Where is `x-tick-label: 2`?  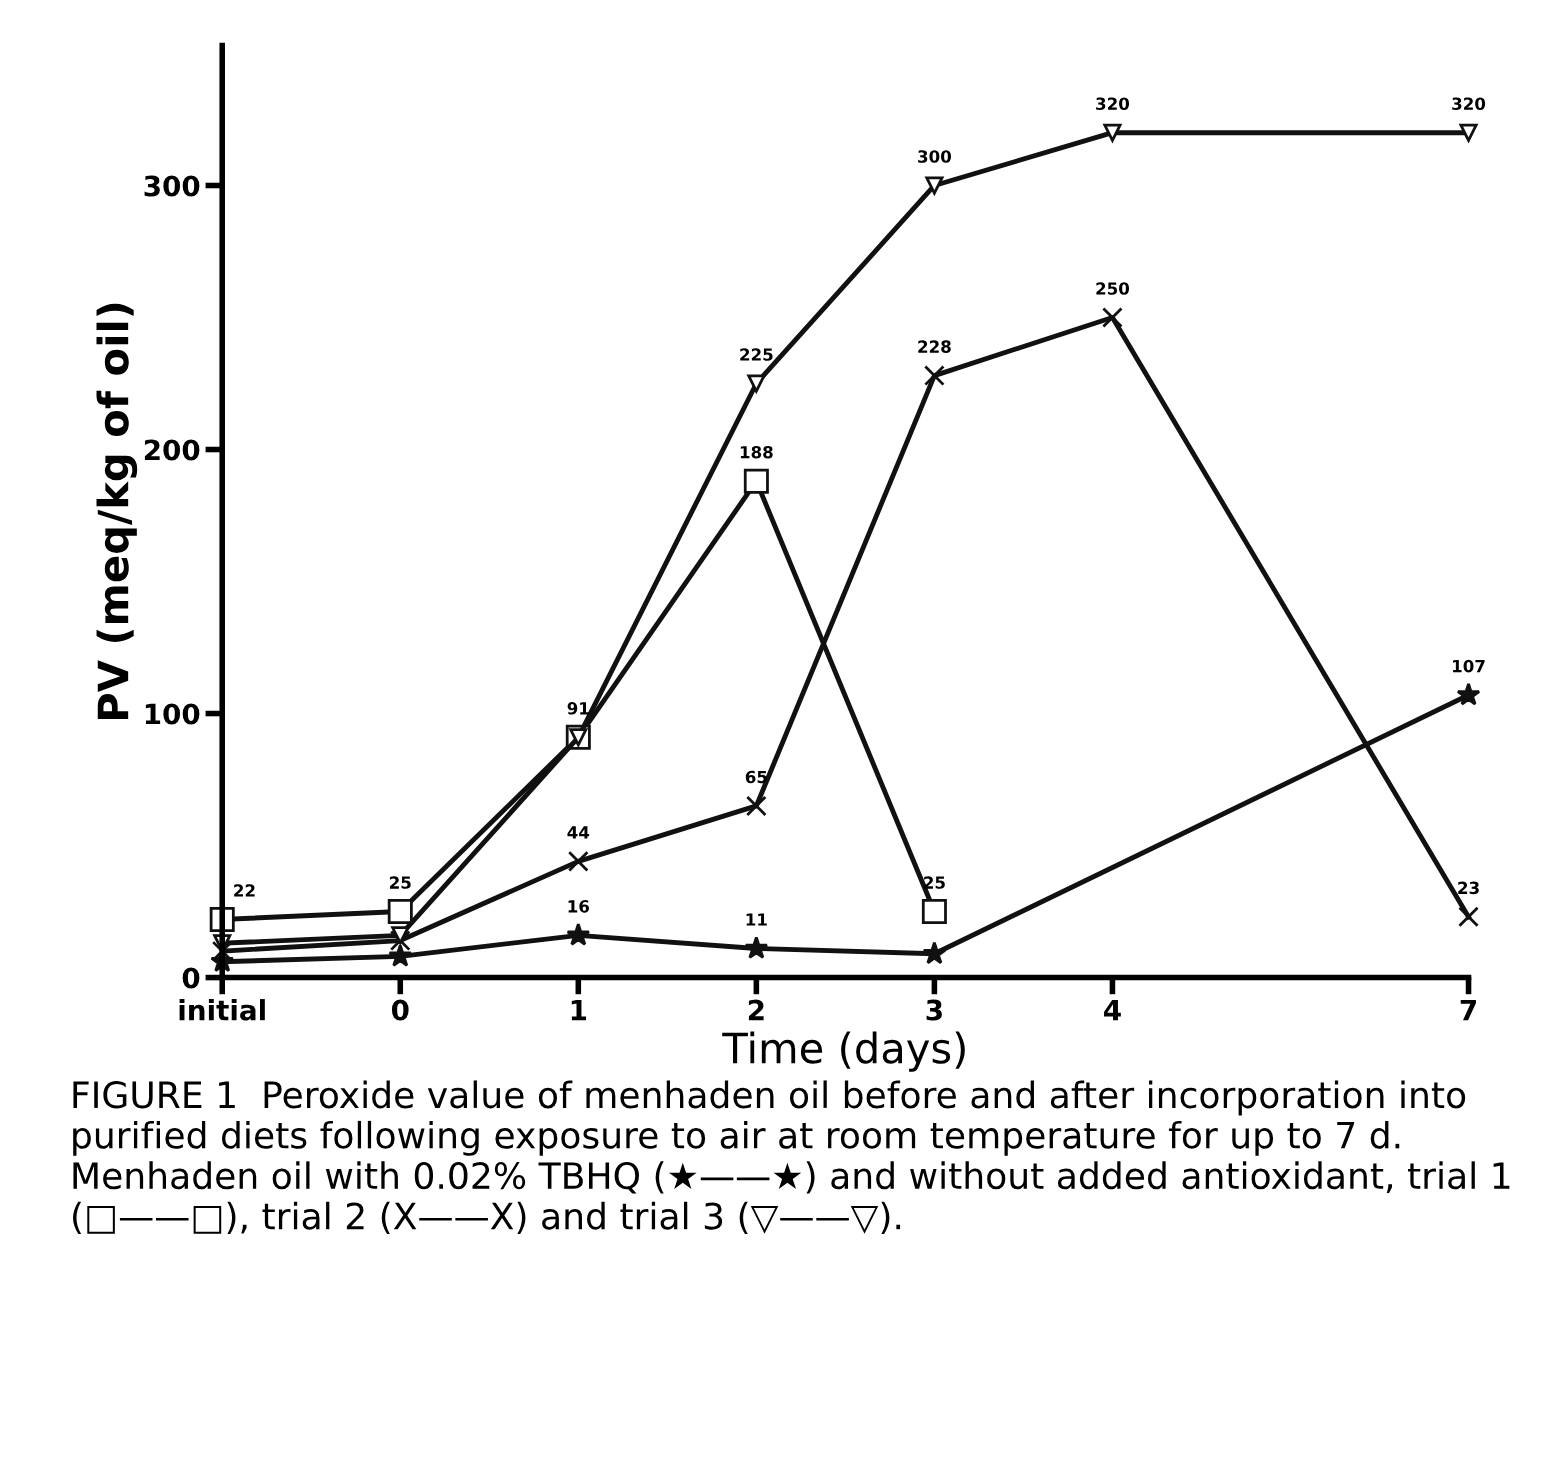 x-tick-label: 2 is located at coordinates (756, 1010).